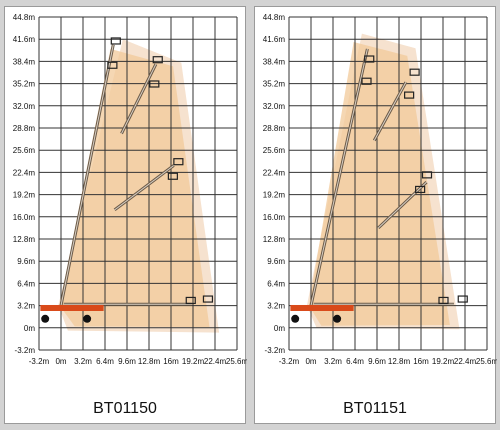  I want to click on model-caption: BT01151, so click(375, 408).